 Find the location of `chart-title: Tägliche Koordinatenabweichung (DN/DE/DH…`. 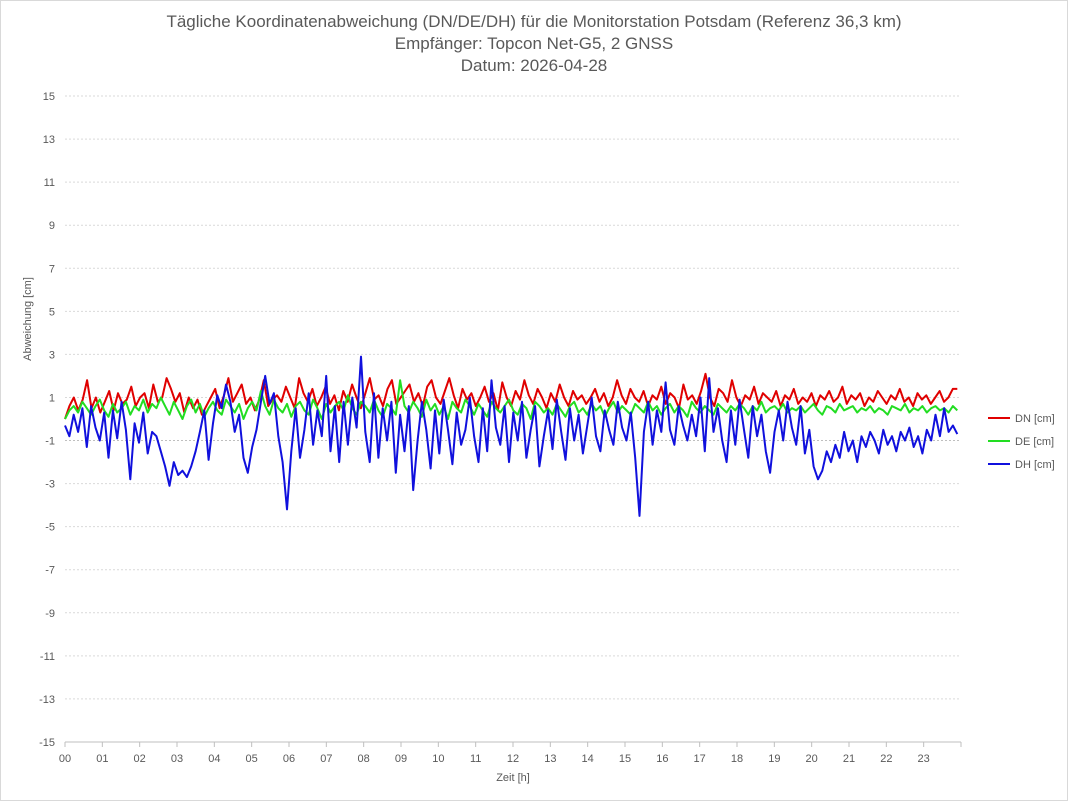

chart-title: Tägliche Koordinatenabweichung (DN/DE/DH… is located at coordinates (534, 21).